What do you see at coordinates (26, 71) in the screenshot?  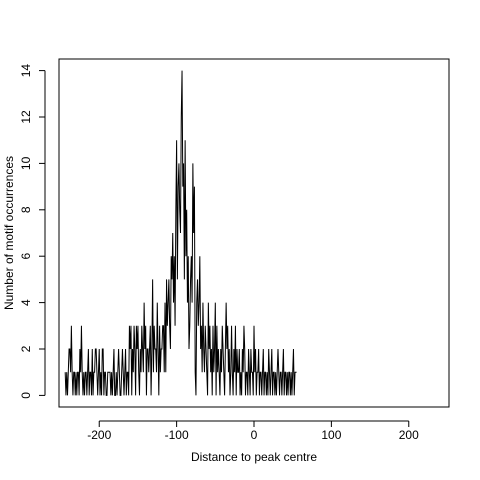 I see `y-tick-label: 14` at bounding box center [26, 71].